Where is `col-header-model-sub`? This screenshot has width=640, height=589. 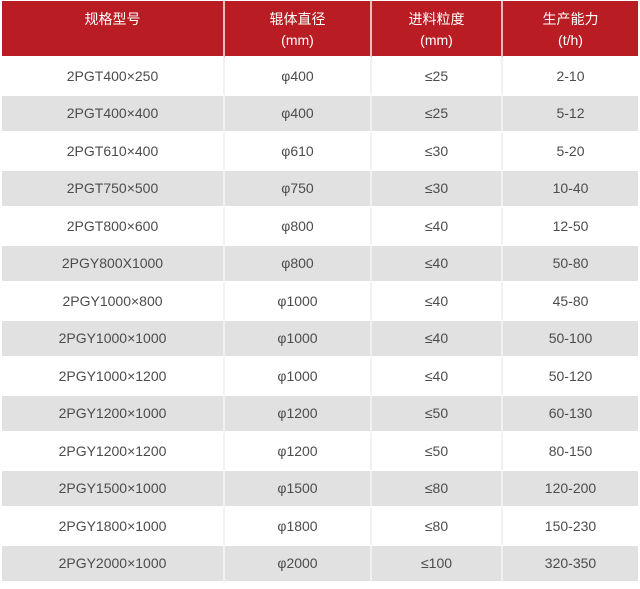 col-header-model-sub is located at coordinates (112, 40).